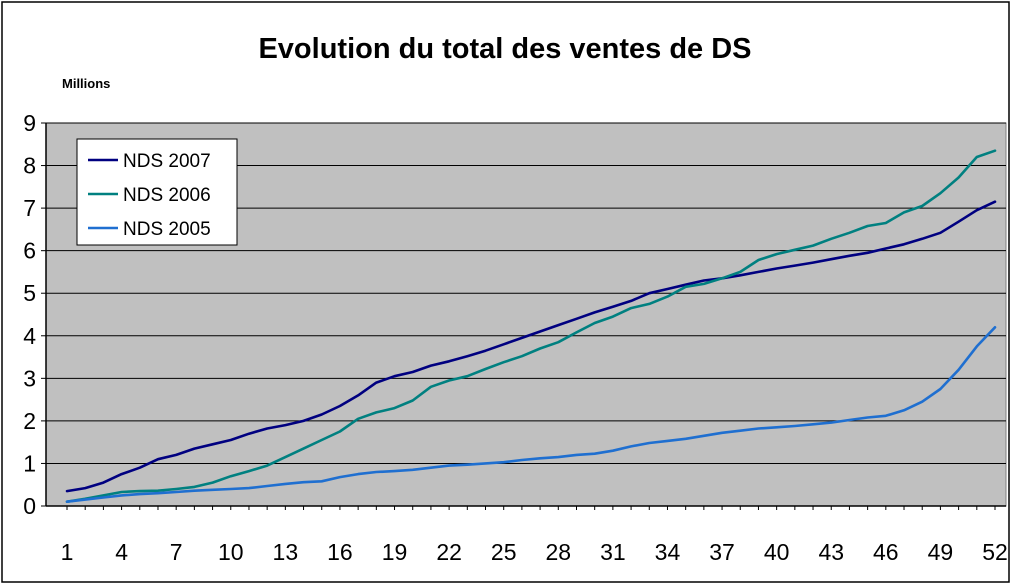 The image size is (1013, 588). Describe the element at coordinates (29, 251) in the screenshot. I see `y-tick-label: 6` at that location.